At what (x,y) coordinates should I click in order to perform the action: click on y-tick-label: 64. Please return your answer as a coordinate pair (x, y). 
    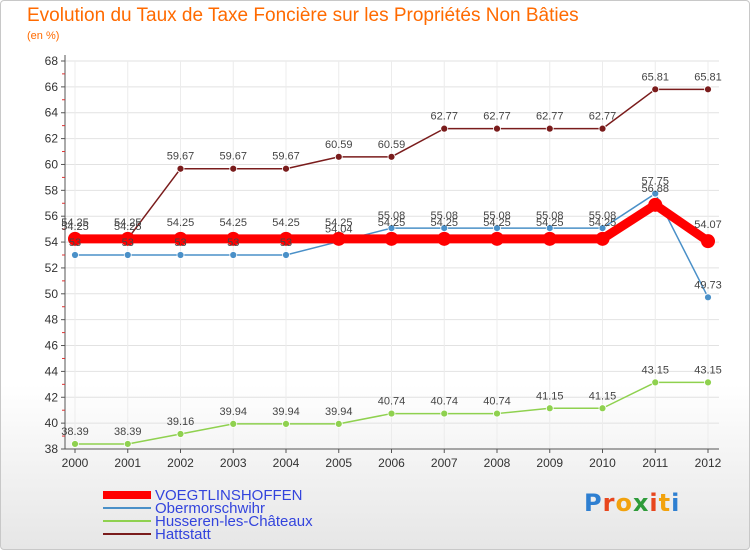
    Looking at the image, I should click on (52, 113).